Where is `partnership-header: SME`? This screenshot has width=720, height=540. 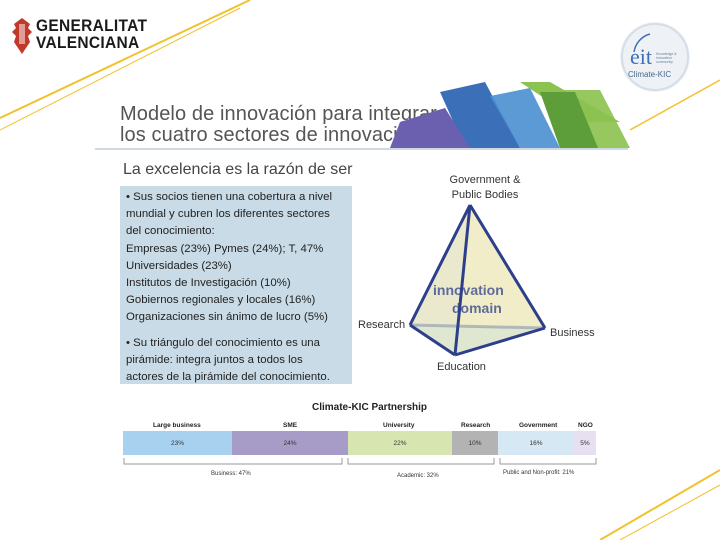 partnership-header: SME is located at coordinates (290, 425).